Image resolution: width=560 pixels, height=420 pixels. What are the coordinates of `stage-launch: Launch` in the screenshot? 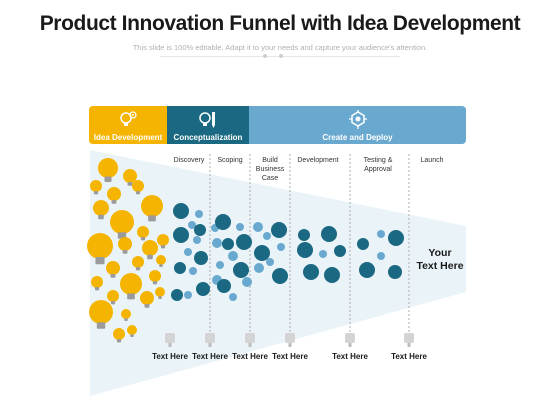 It's located at (432, 160).